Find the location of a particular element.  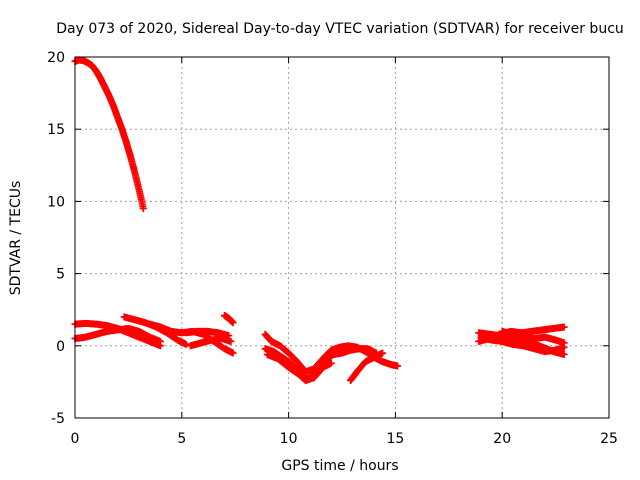

series-arc-morning-b is located at coordinates (117, 334).